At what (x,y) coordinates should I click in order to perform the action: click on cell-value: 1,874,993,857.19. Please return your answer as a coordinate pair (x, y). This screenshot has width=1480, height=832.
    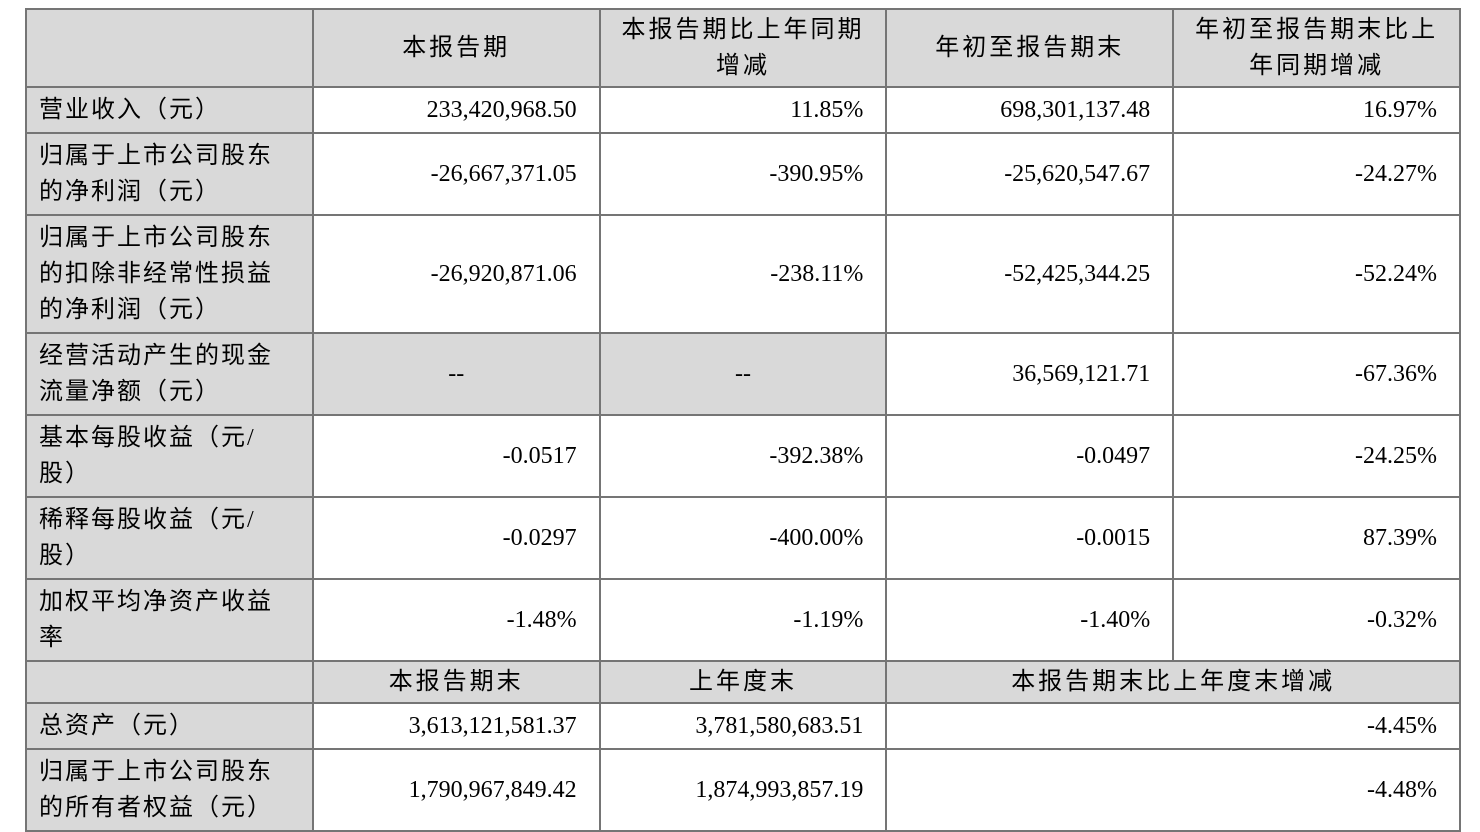
    Looking at the image, I should click on (743, 790).